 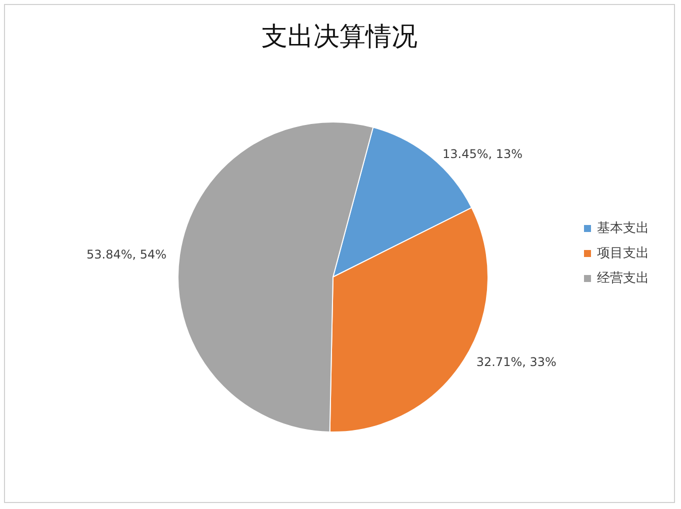 I want to click on data-label: 32.71%, 33%, so click(x=516, y=361).